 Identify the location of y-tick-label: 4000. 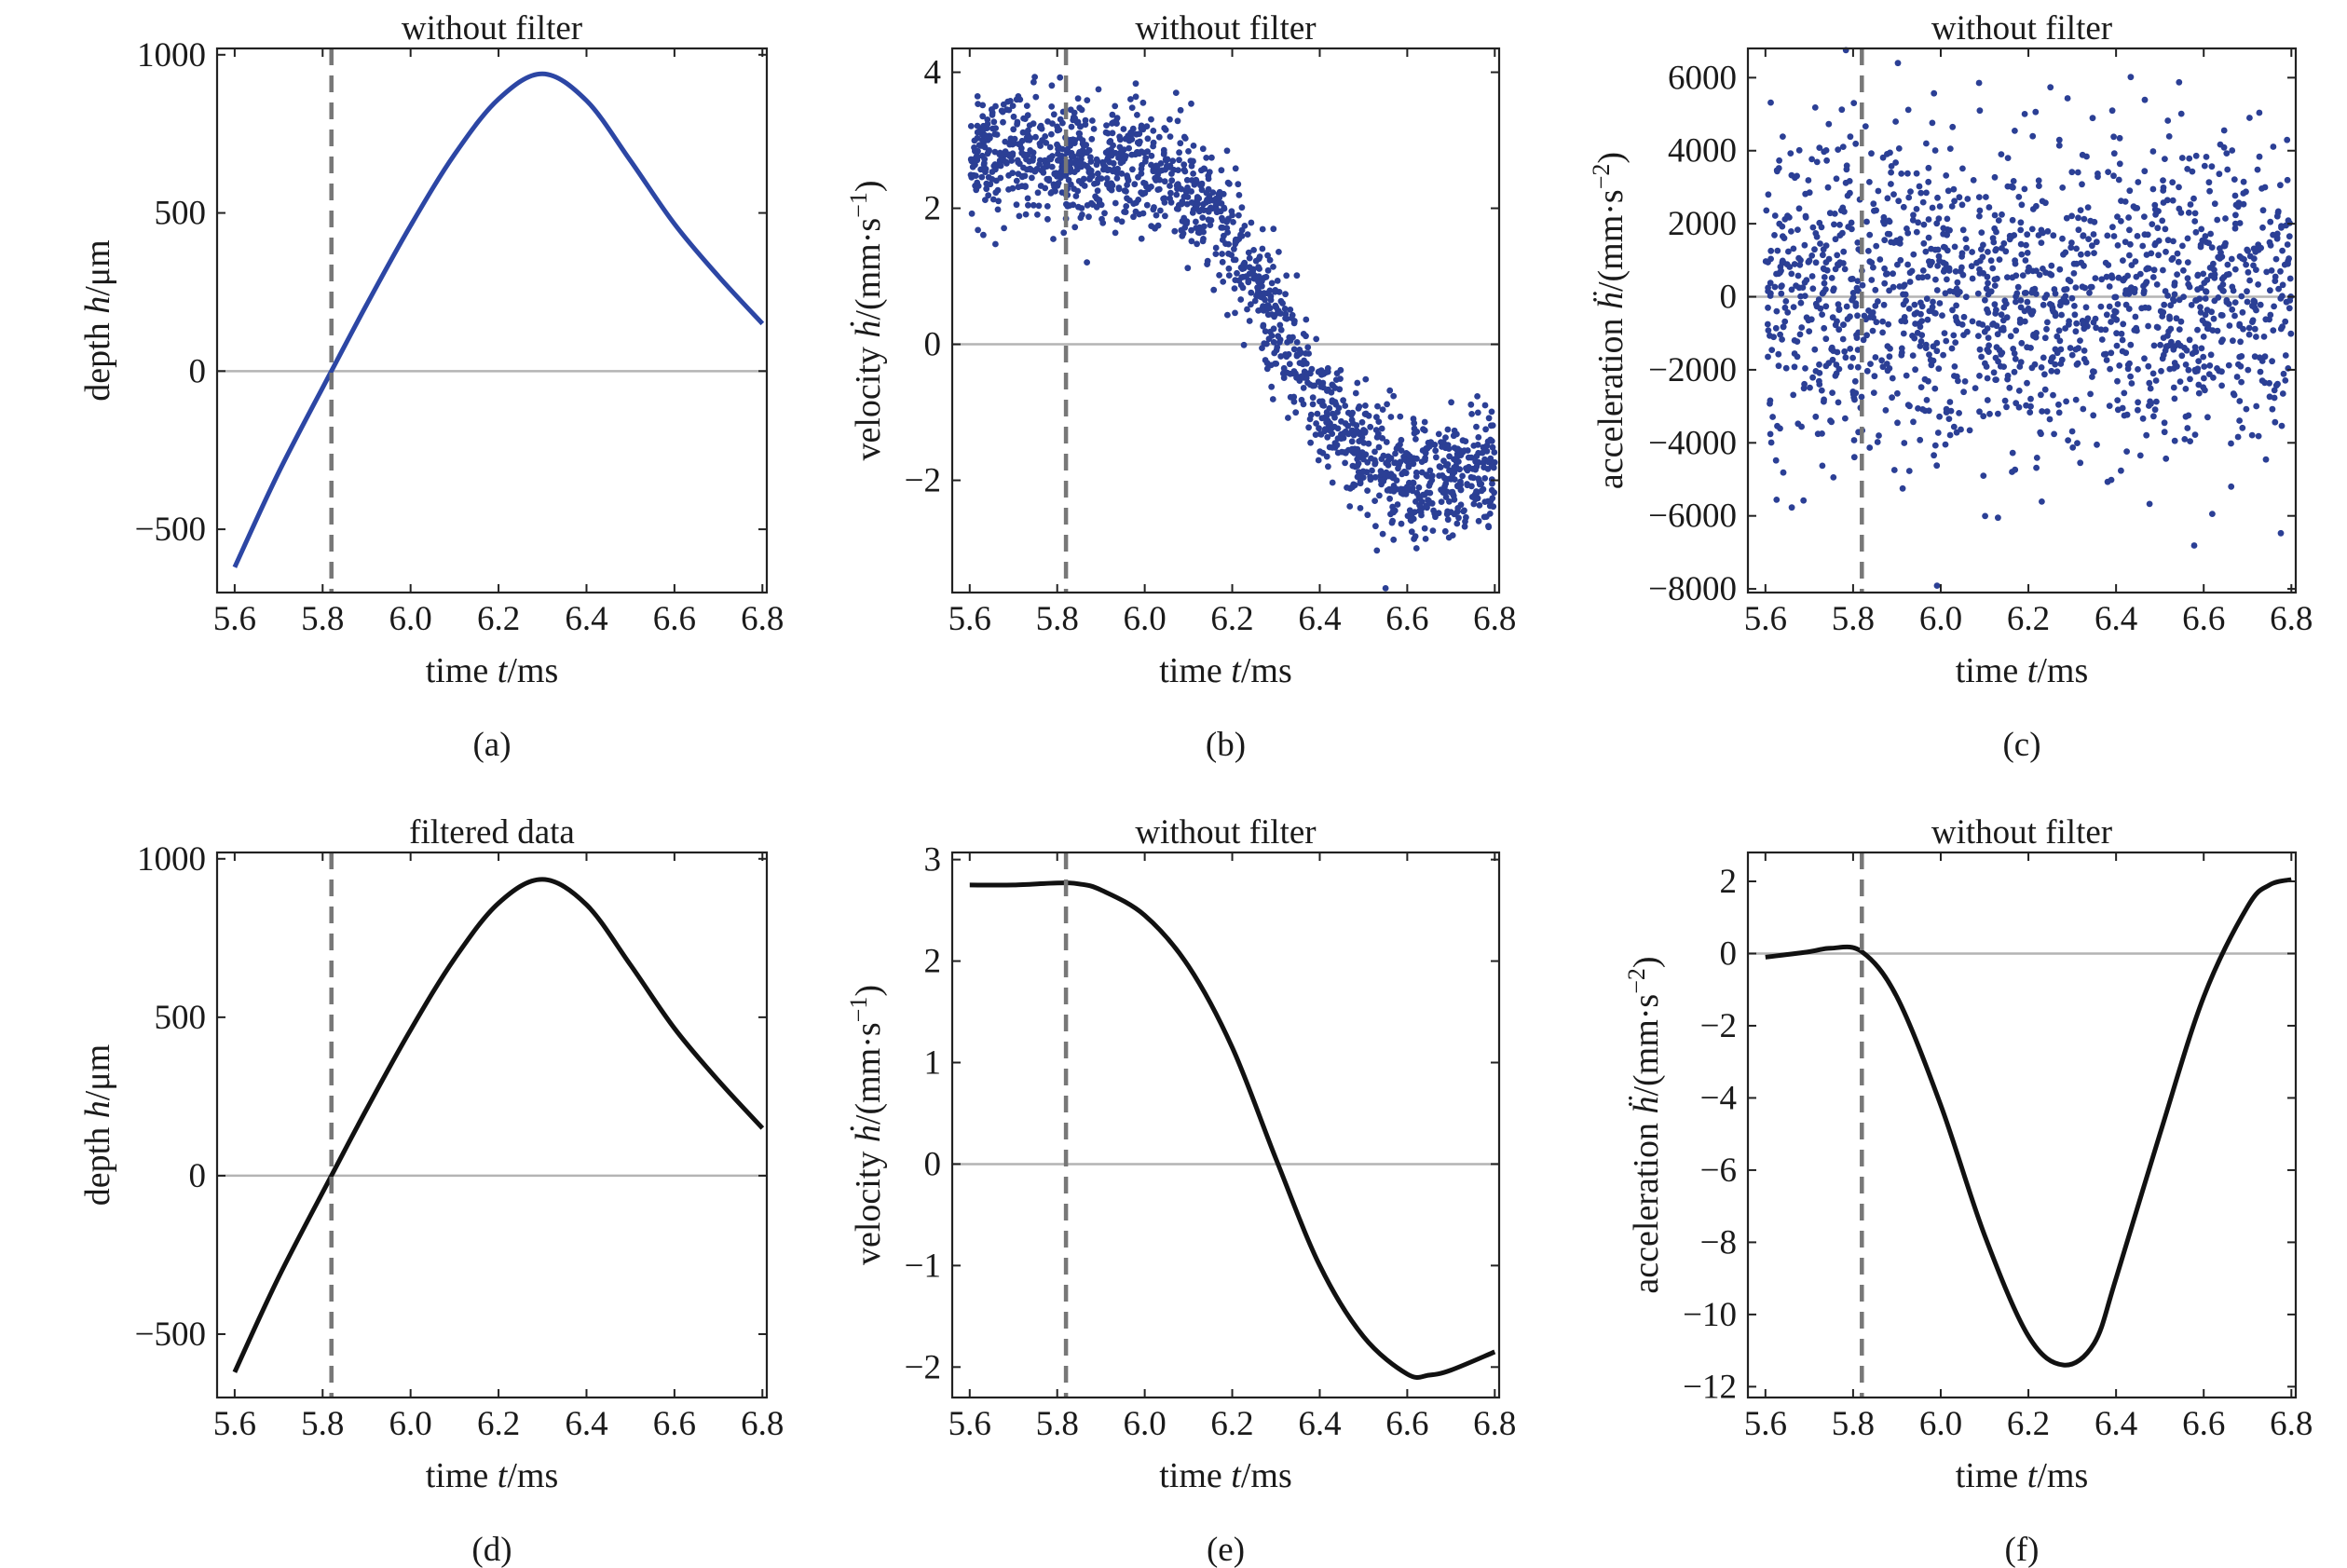
(1702, 151).